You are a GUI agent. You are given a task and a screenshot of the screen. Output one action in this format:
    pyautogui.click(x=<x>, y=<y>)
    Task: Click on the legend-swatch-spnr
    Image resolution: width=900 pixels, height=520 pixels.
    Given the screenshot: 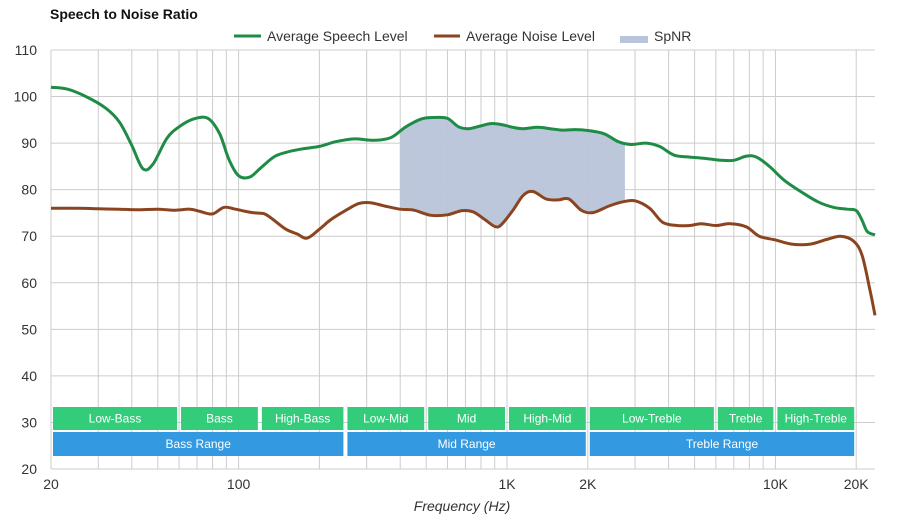 What is the action you would take?
    pyautogui.click(x=634, y=39)
    